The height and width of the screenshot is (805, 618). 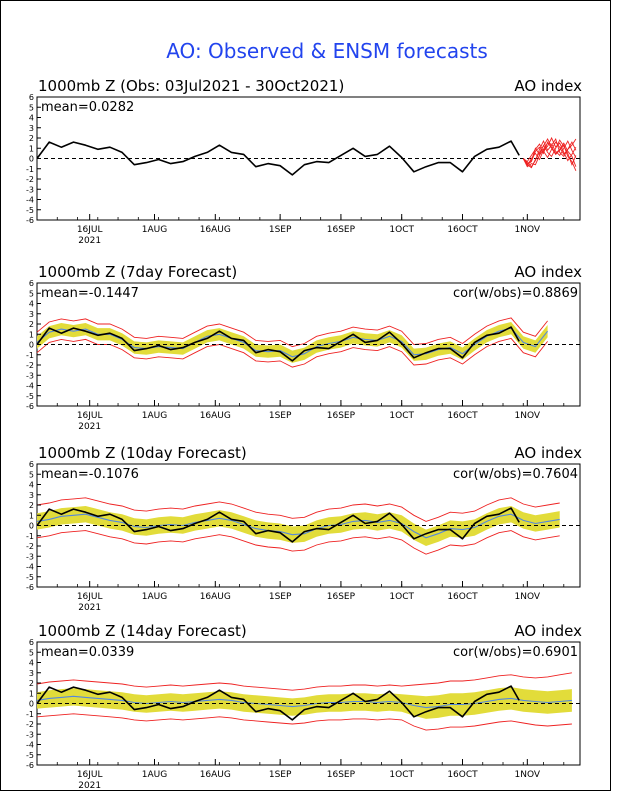 I want to click on ensemble-mean-line, so click(x=298, y=526).